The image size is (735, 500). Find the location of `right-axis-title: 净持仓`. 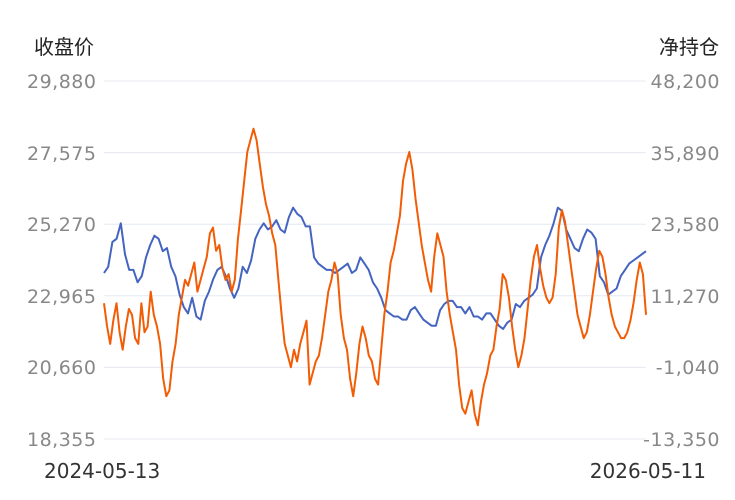

right-axis-title: 净持仓 is located at coordinates (689, 47).